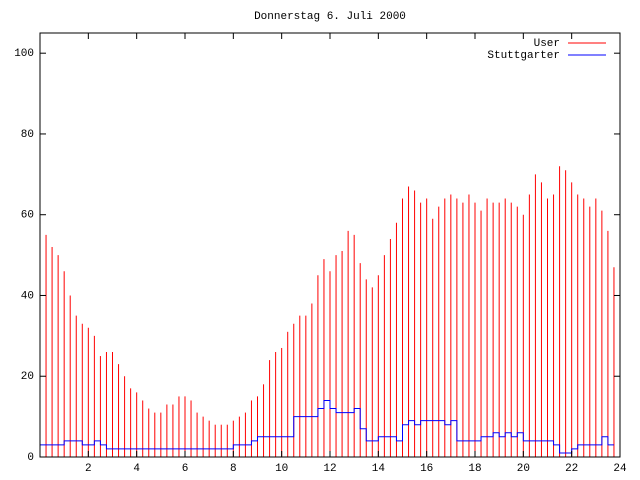 The image size is (640, 480). What do you see at coordinates (426, 469) in the screenshot?
I see `x-tick-label: 16` at bounding box center [426, 469].